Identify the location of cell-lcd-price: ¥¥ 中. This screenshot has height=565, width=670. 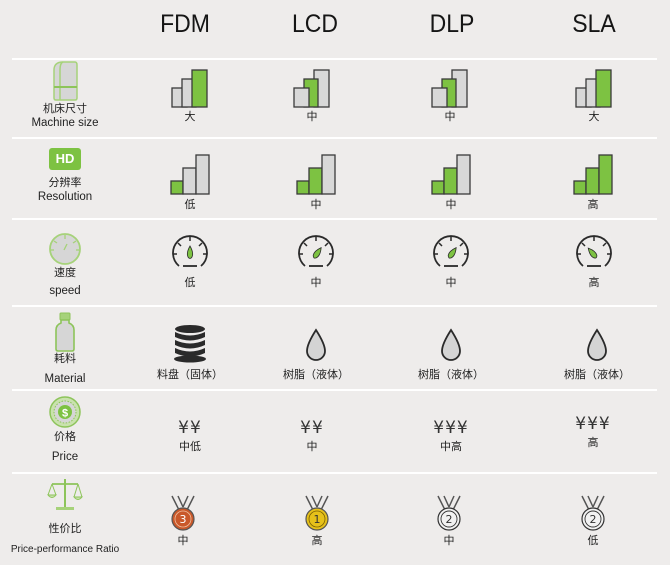
(312, 436).